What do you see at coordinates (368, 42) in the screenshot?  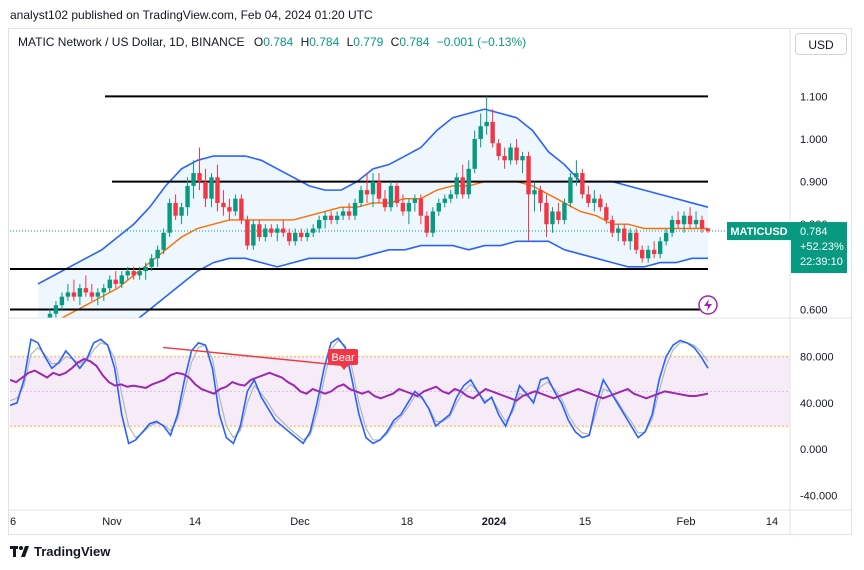 I see `low-value: 0.779` at bounding box center [368, 42].